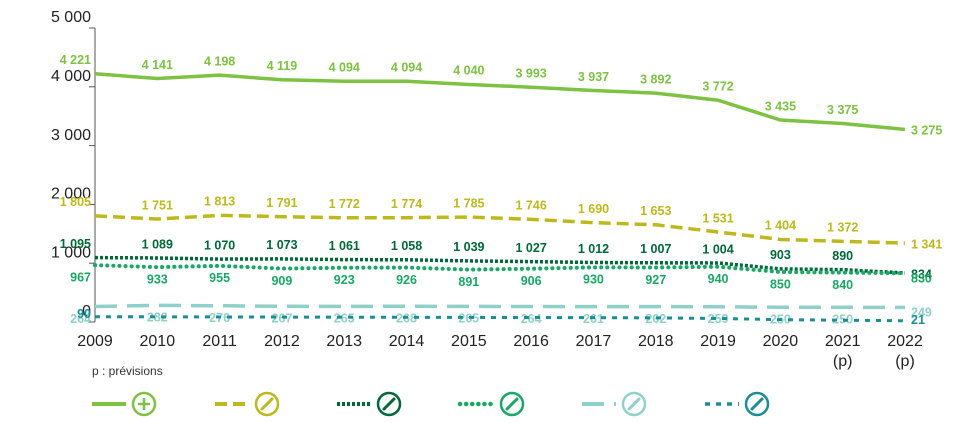  Describe the element at coordinates (780, 106) in the screenshot. I see `data-label: 3 435` at that location.